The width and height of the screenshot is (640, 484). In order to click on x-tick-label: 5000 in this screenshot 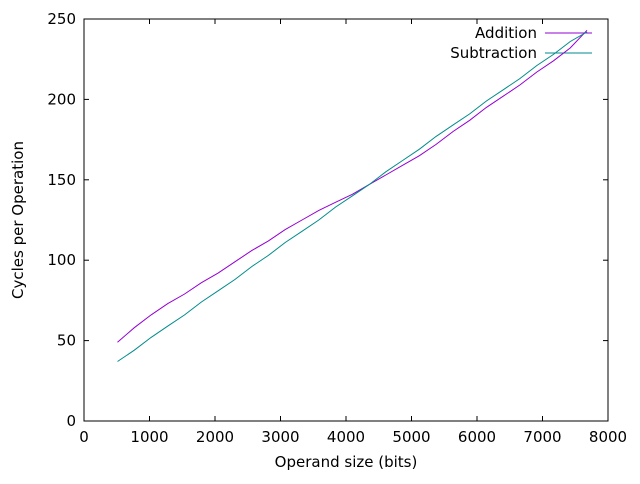, I will do `click(411, 437)`.